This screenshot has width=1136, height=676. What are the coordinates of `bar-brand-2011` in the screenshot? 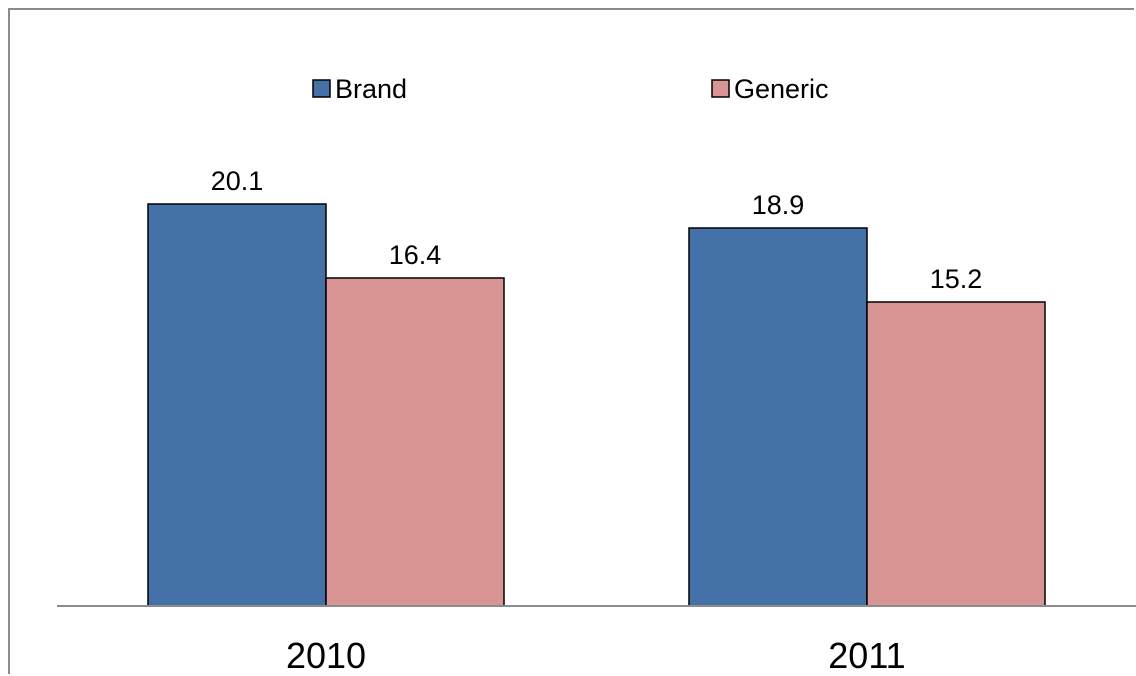 It's located at (778, 417).